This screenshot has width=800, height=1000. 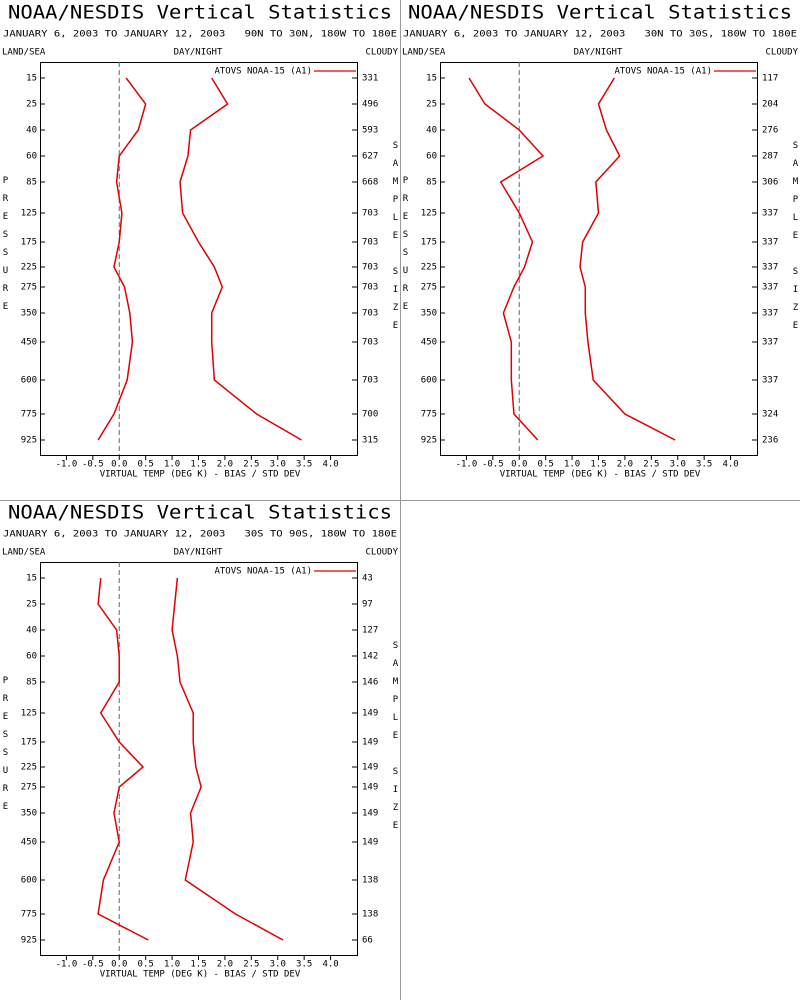 I want to click on x-tick-label: 3.0, so click(x=278, y=465).